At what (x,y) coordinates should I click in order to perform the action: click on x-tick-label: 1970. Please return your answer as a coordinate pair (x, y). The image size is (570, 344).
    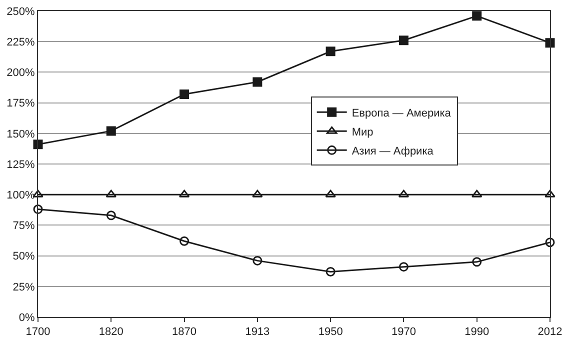
    Looking at the image, I should click on (403, 332).